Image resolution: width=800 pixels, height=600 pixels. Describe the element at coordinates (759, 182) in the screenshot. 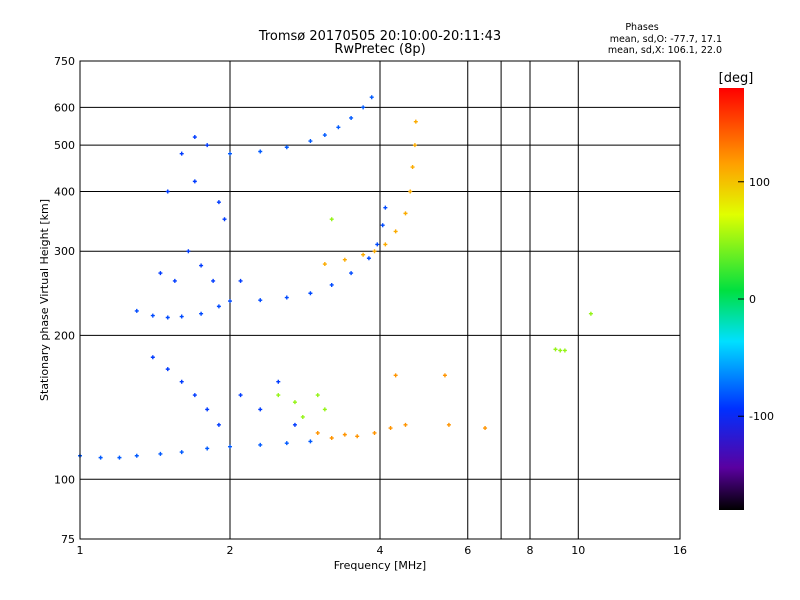

I see `colorbar-tick-label: 100` at that location.